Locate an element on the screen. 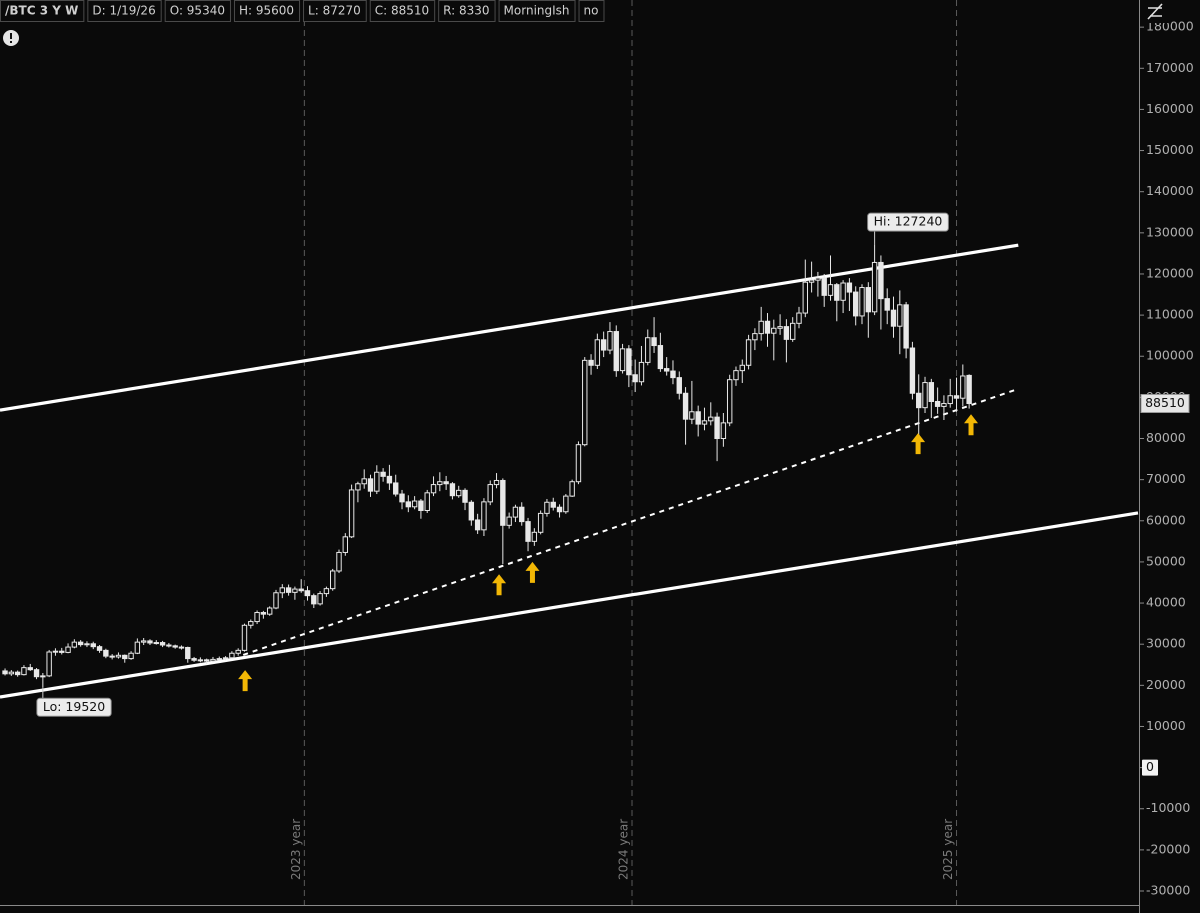 Image resolution: width=1200 pixels, height=913 pixels. y-tick-label: 50000 is located at coordinates (1166, 560).